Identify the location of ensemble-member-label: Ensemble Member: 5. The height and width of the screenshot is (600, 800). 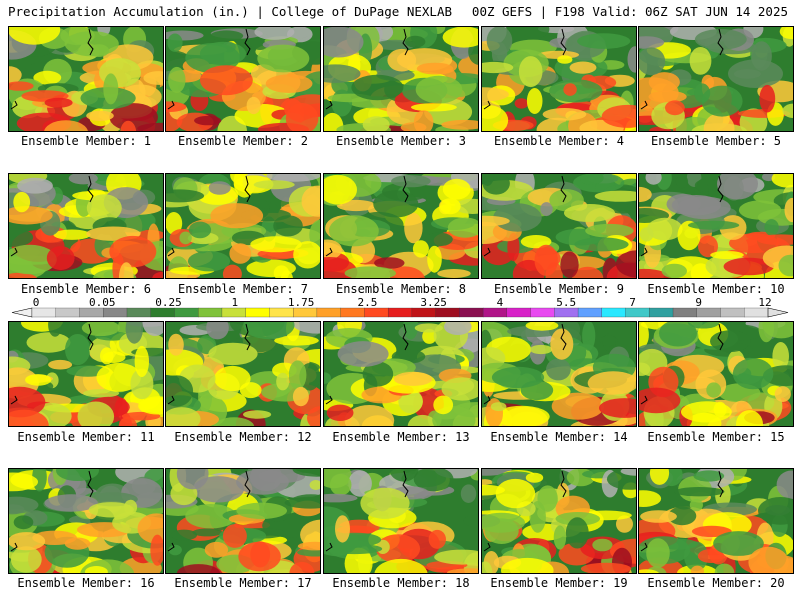
(716, 141).